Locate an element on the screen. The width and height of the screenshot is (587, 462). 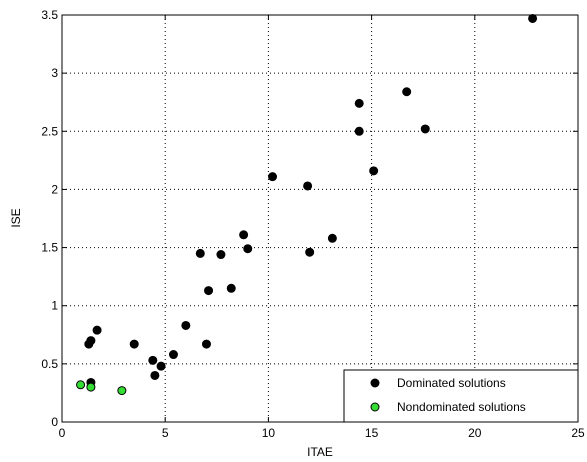
y-tick-label: 1 is located at coordinates (54, 306).